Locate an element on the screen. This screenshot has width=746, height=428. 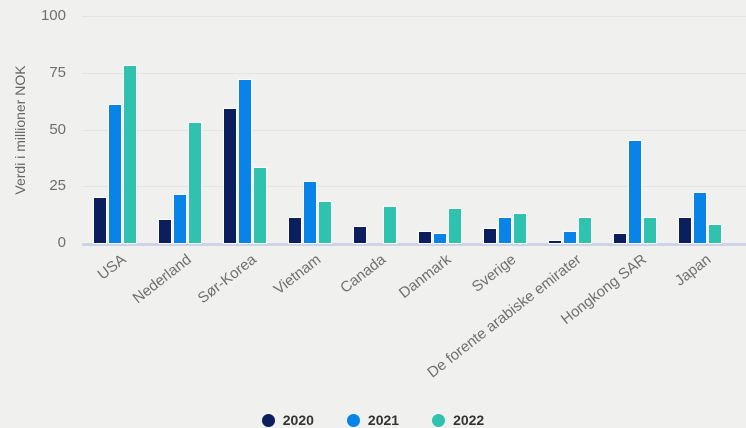
bar-group-Danmark is located at coordinates (440, 225).